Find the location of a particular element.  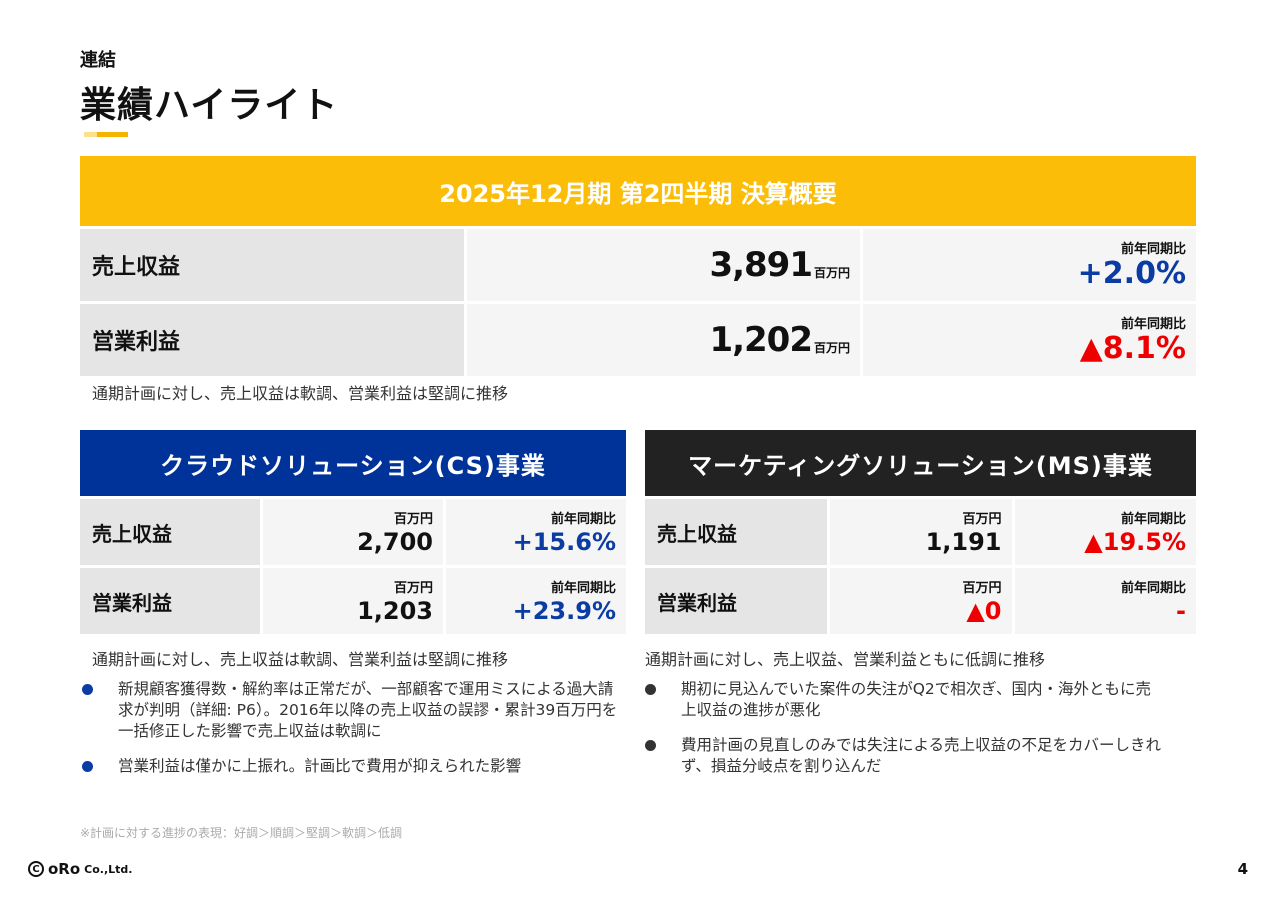

progress-expression-footnote: ※計画に対する進捗の表現：好調＞順調＞堅調＞軟調＞低調 is located at coordinates (241, 833).